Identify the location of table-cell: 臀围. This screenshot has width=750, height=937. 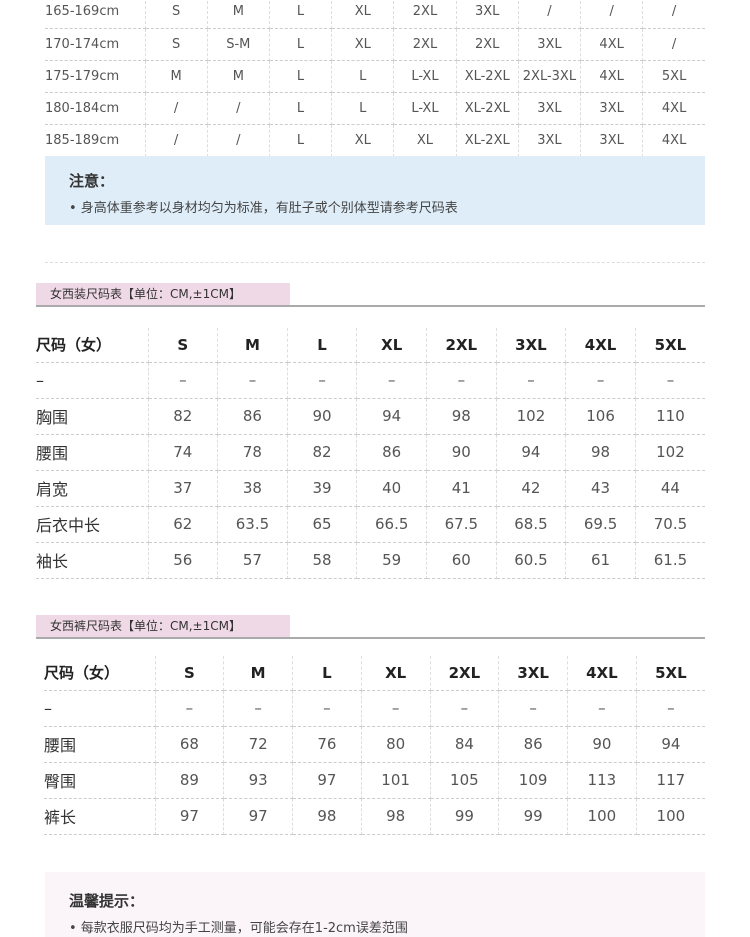
(100, 780).